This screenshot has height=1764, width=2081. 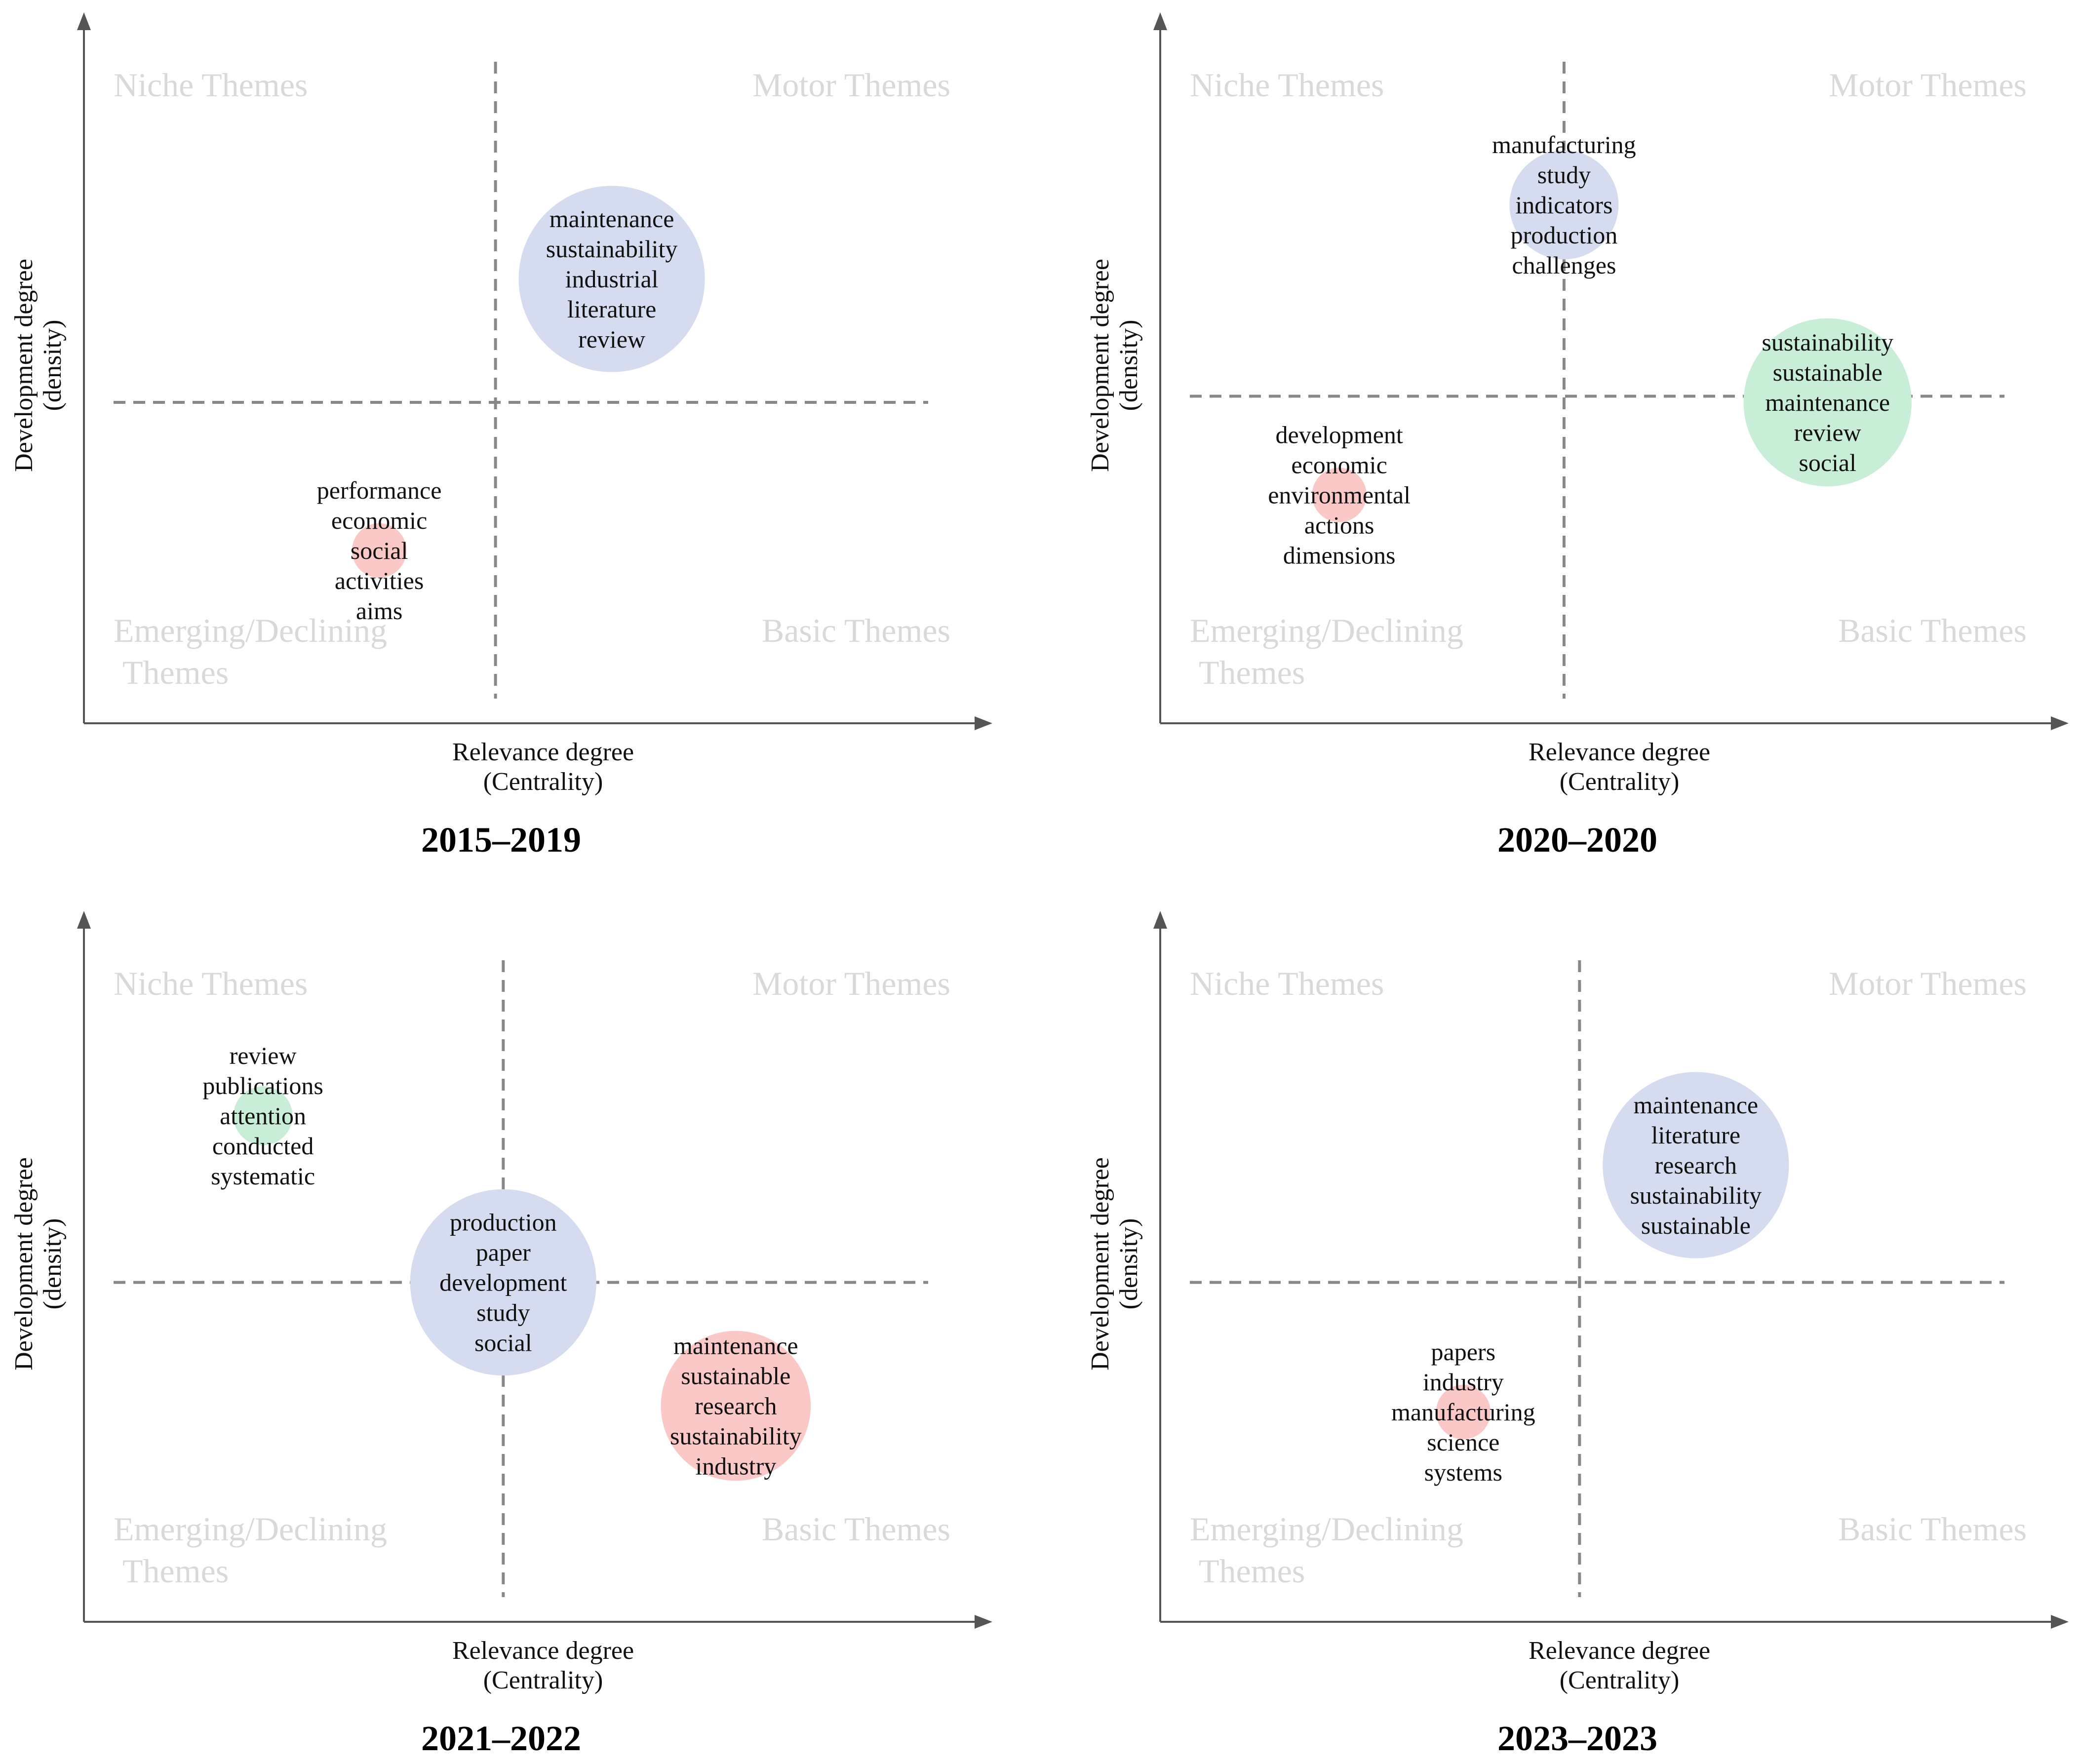 What do you see at coordinates (503, 1313) in the screenshot?
I see `cluster-keyword: study` at bounding box center [503, 1313].